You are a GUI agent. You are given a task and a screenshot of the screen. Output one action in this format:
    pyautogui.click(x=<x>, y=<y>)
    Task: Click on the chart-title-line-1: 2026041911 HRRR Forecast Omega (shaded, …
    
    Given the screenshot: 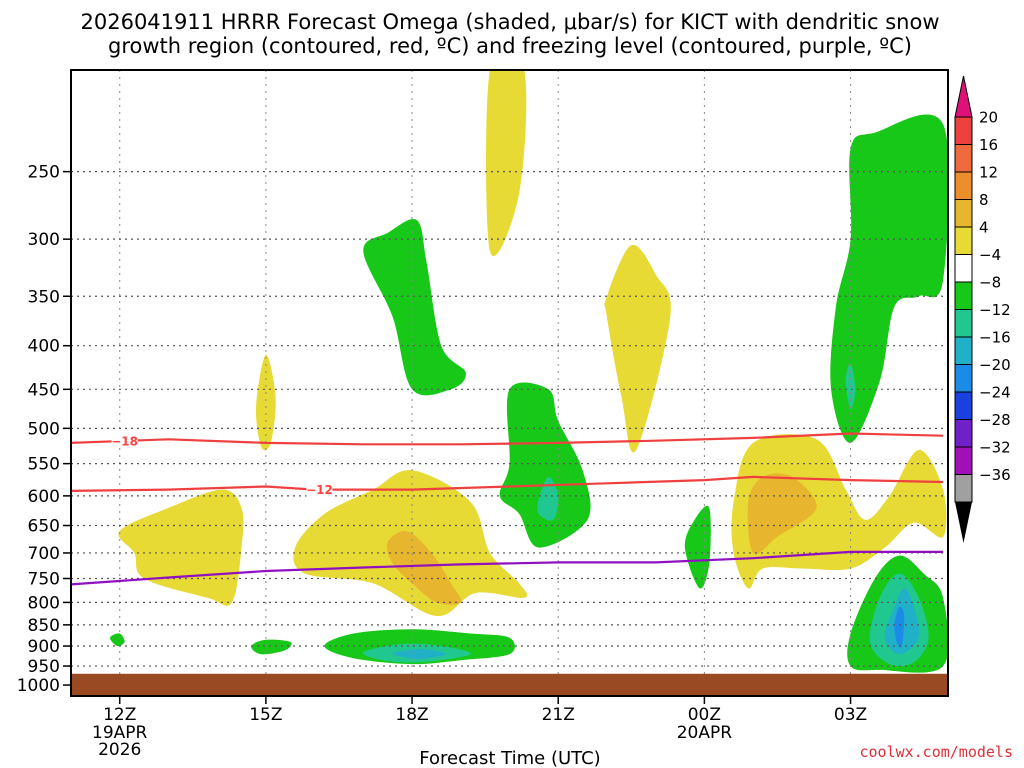 What is the action you would take?
    pyautogui.click(x=510, y=22)
    